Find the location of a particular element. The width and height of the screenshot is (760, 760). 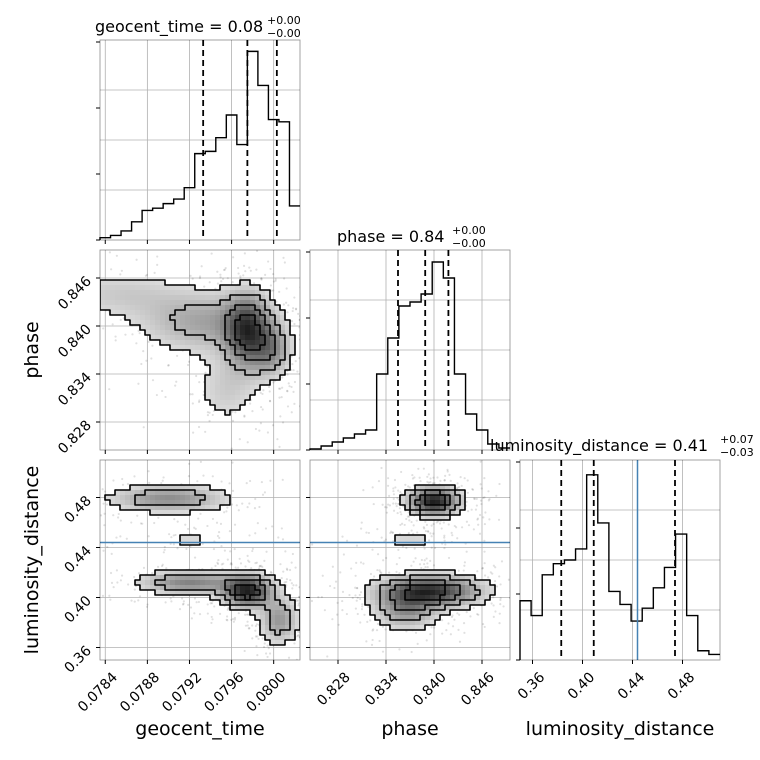

density-panel is located at coordinates (198, 348).